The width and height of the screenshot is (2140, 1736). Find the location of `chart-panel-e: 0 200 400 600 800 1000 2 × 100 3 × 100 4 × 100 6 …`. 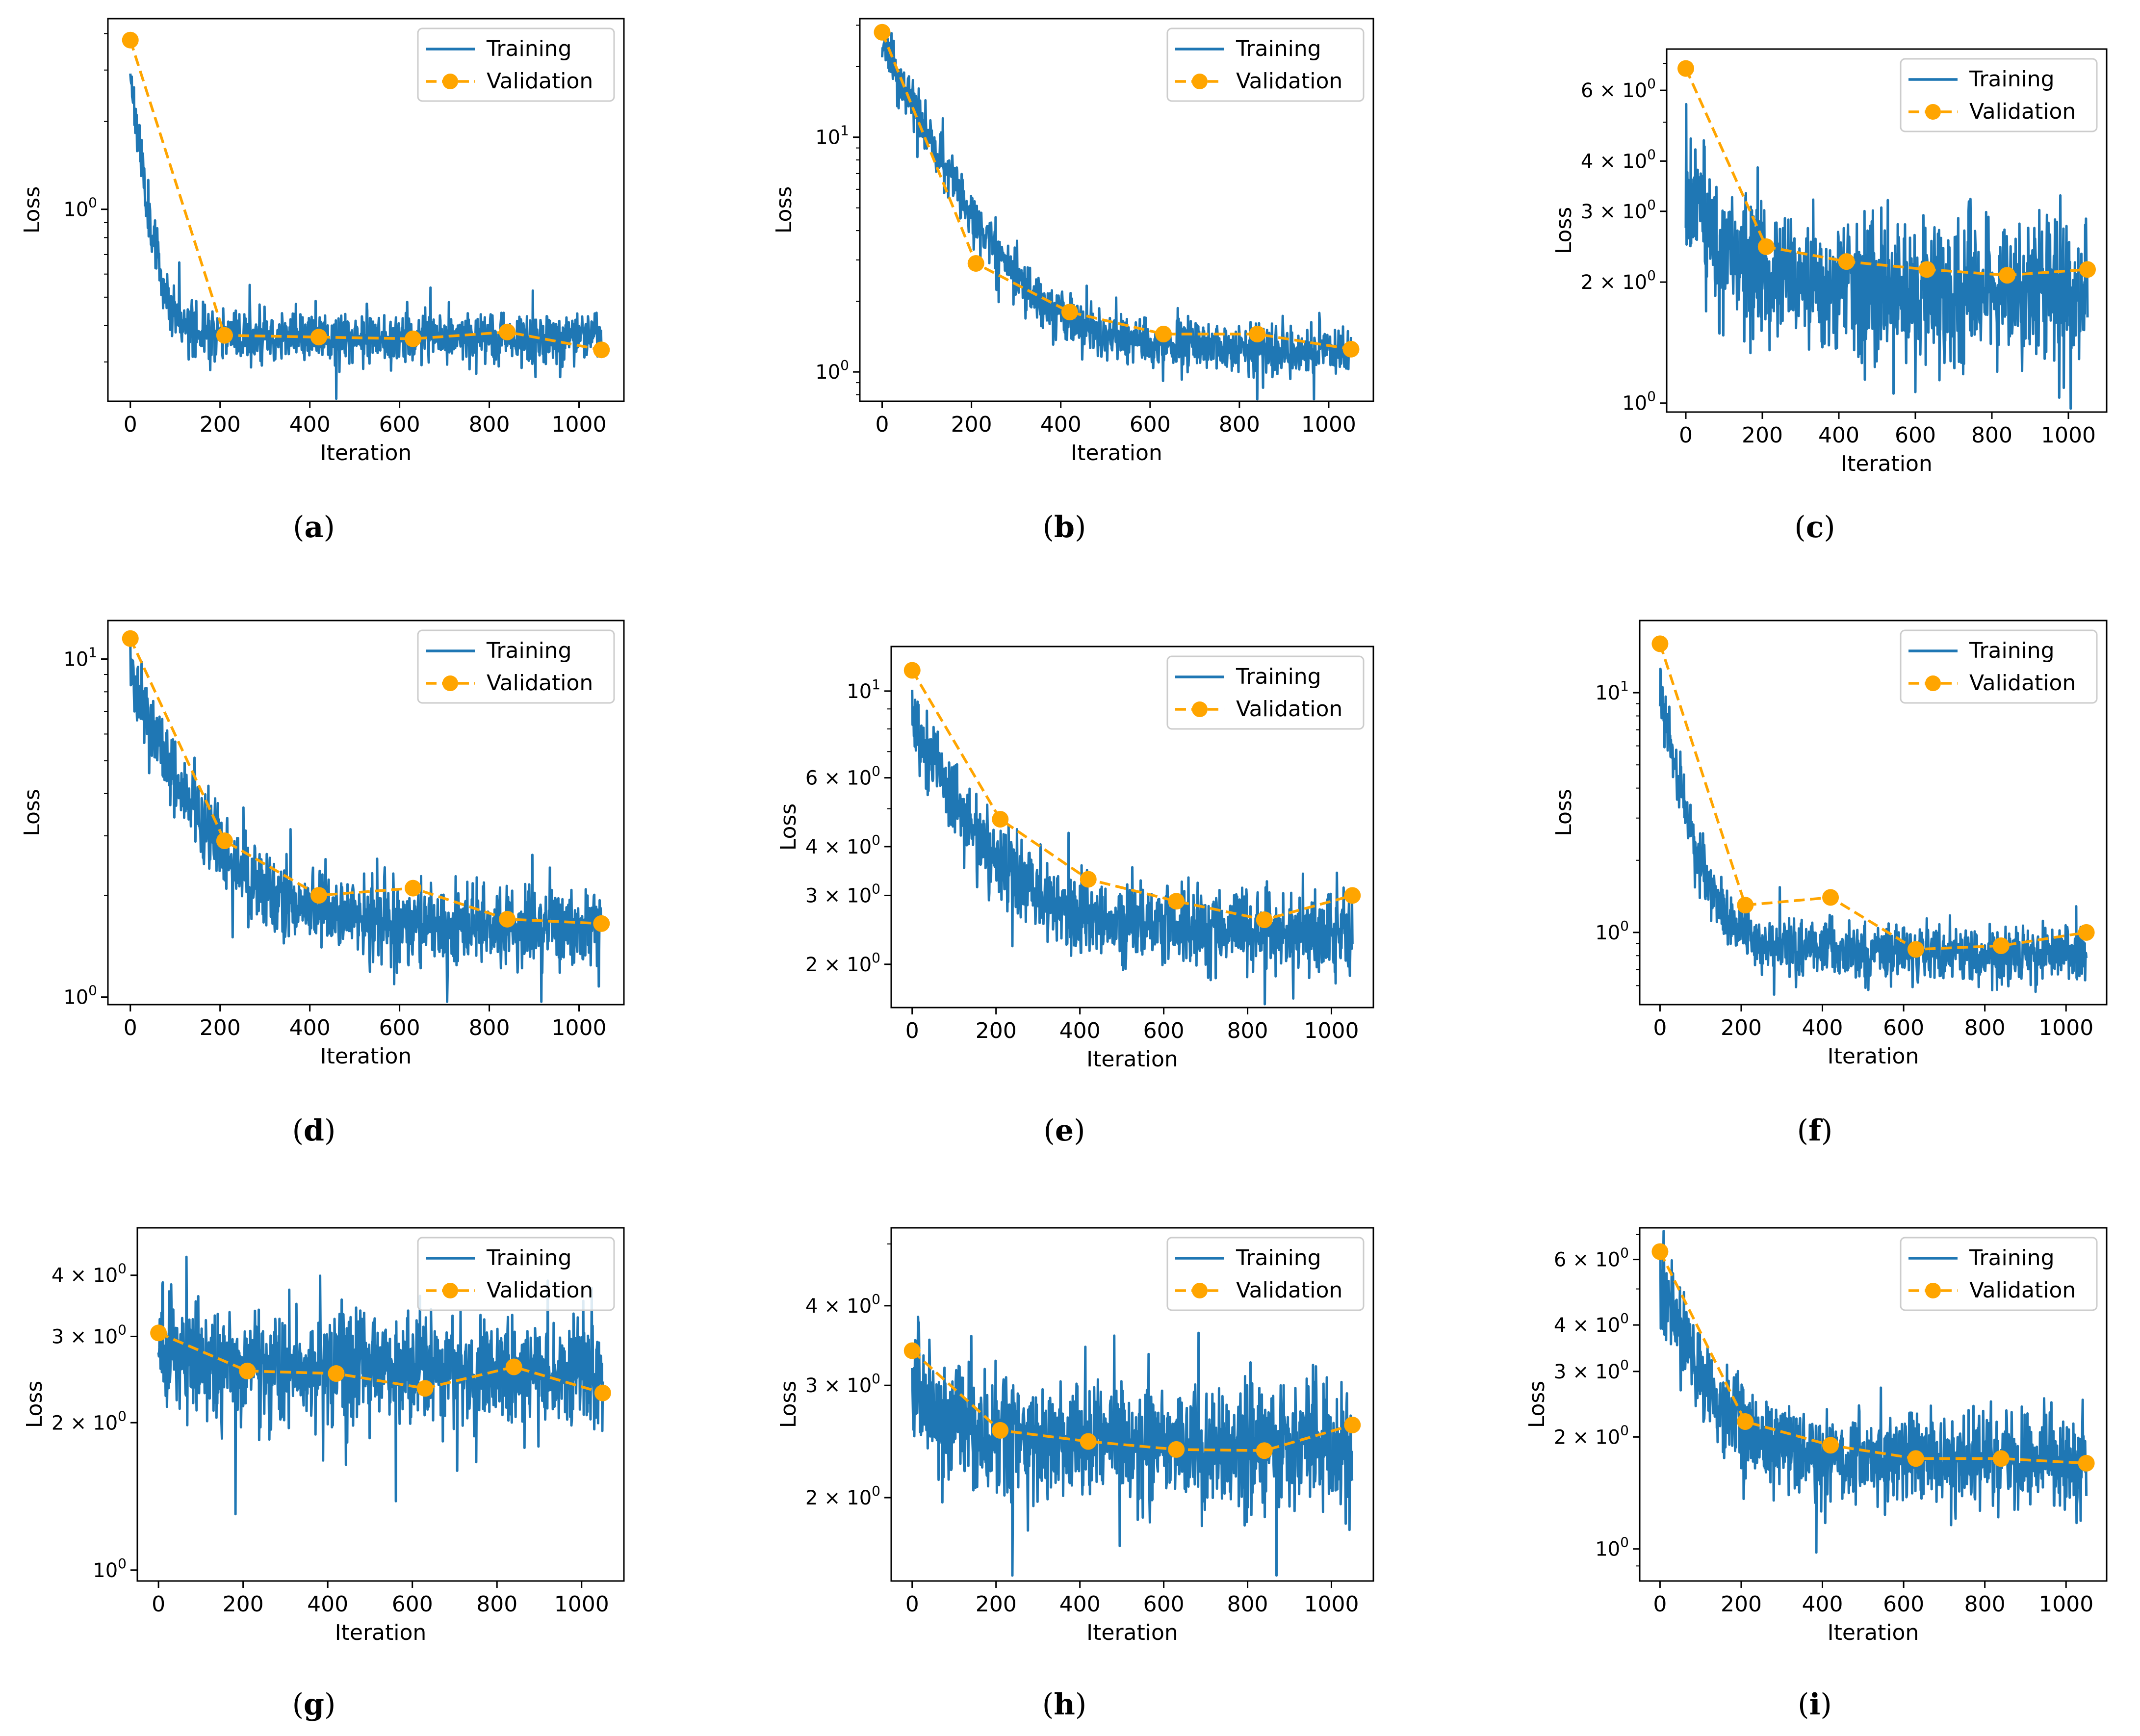

chart-panel-e: 0 200 400 600 800 1000 2 × 100 3 × 100 4 × 100 6 … is located at coordinates (1075, 859).